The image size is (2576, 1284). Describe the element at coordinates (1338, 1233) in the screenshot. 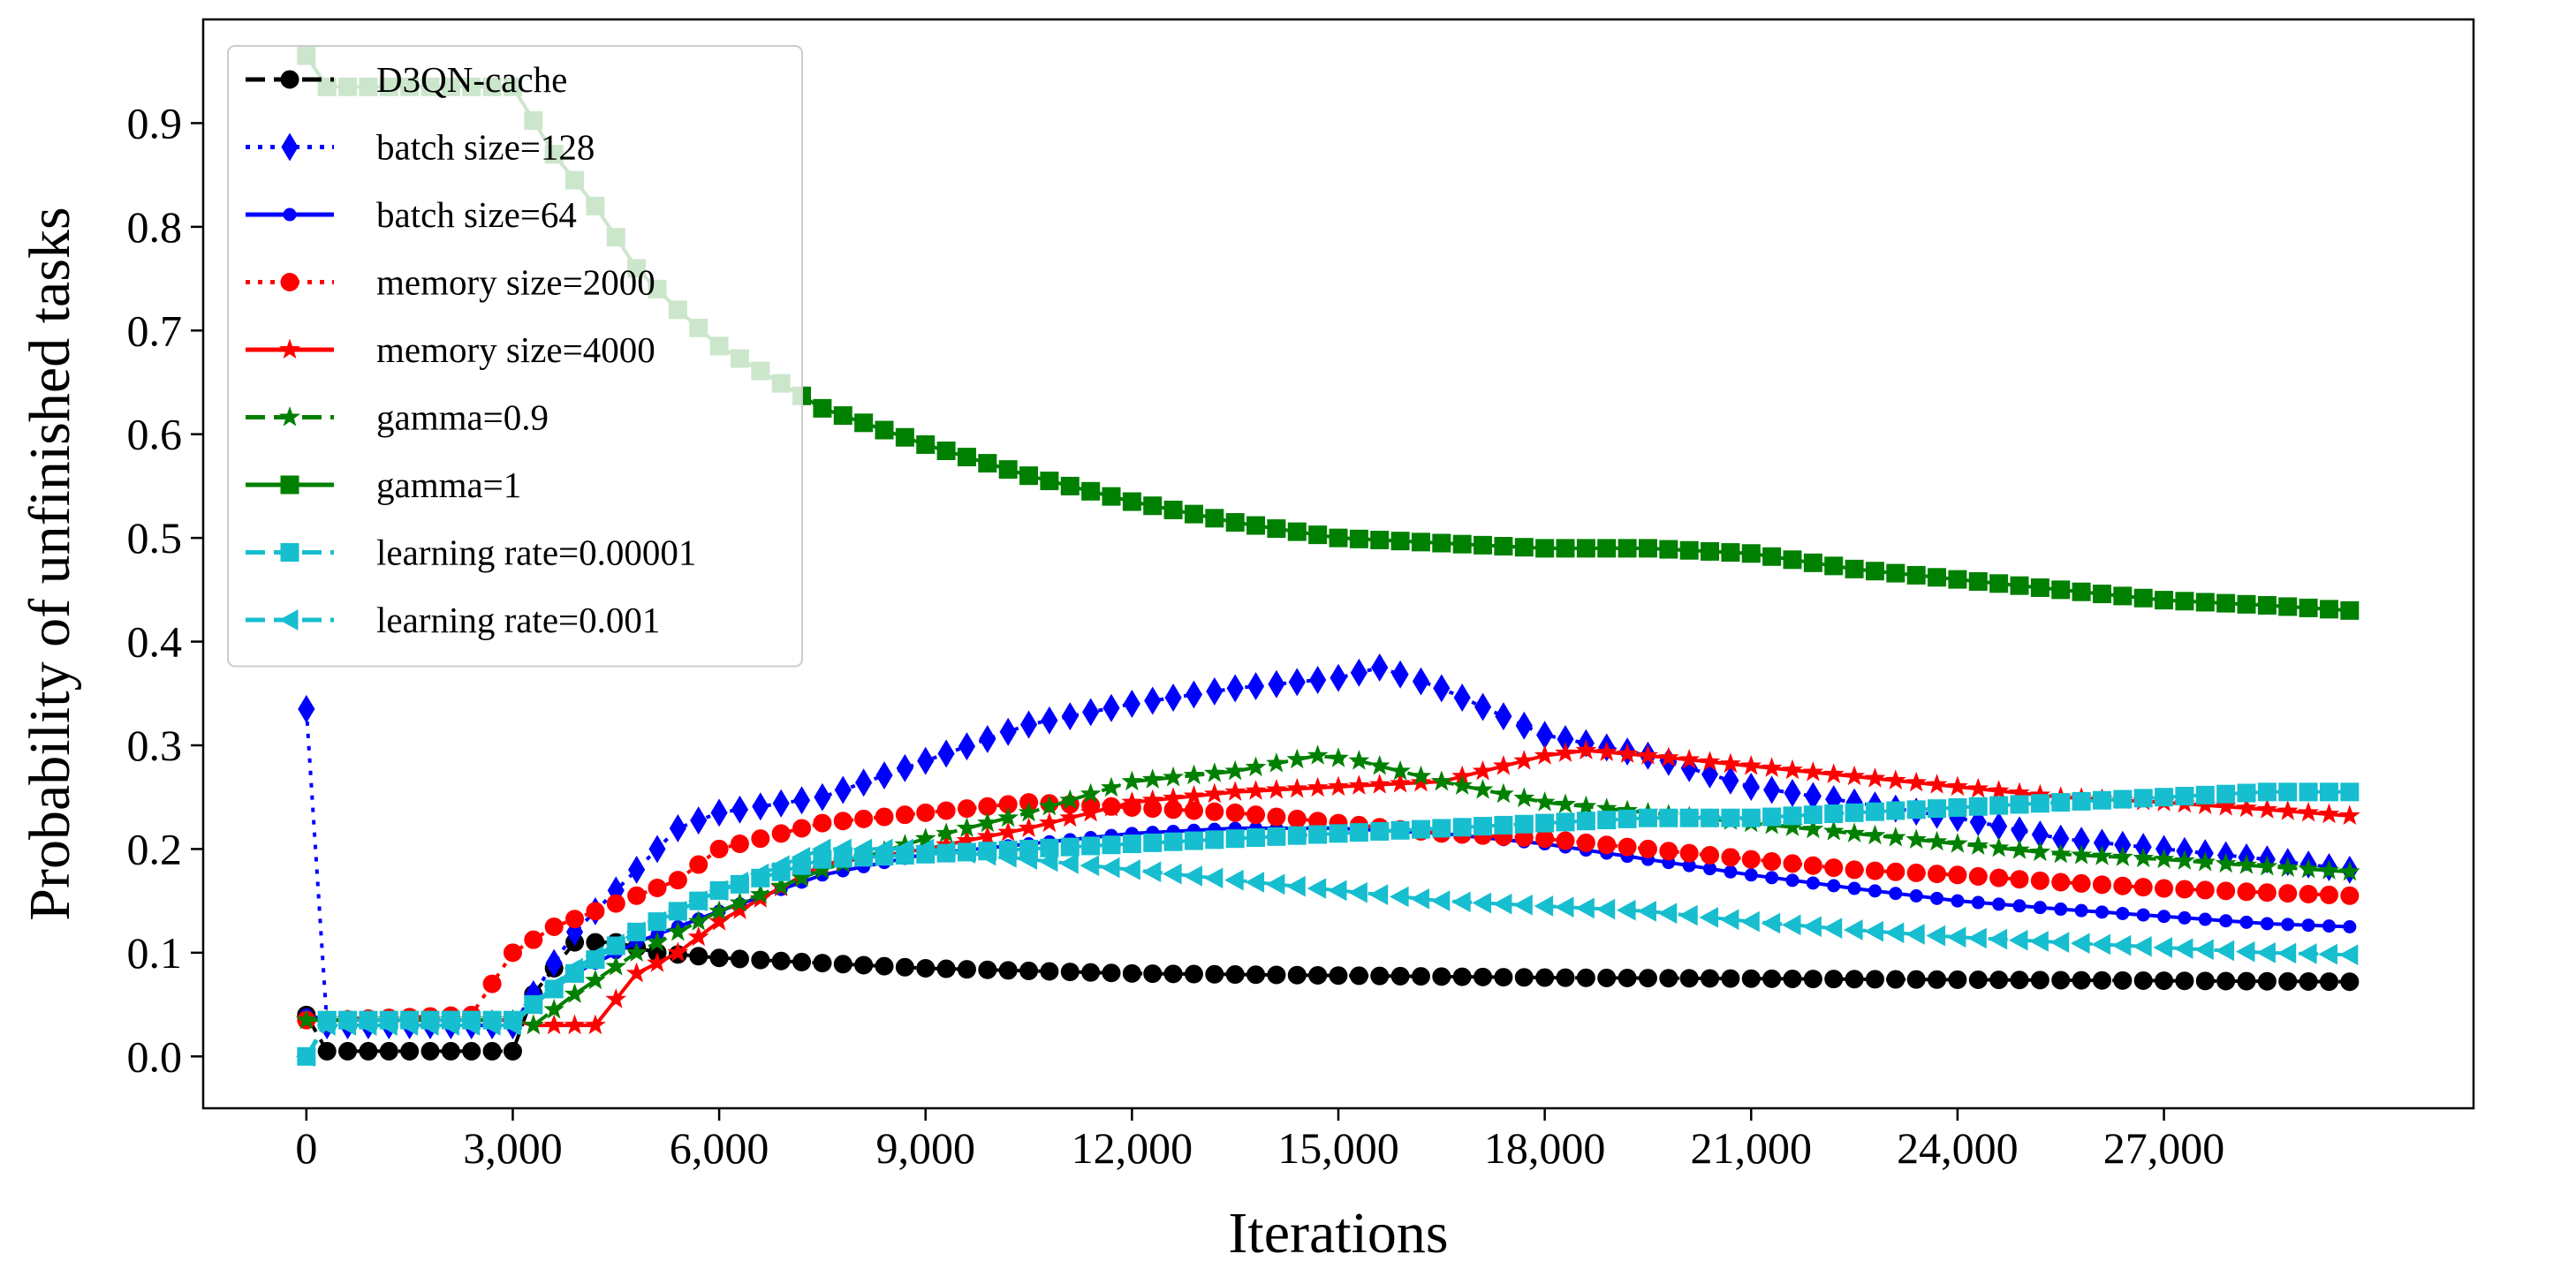

I see `x-axis-label: Iterations` at that location.